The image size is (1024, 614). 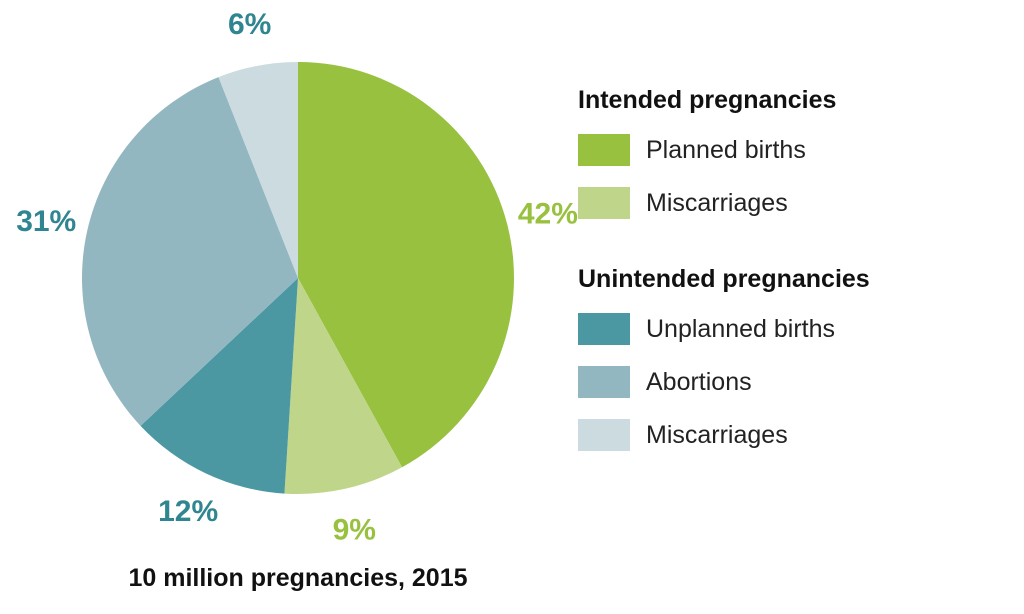 What do you see at coordinates (707, 100) in the screenshot?
I see `legend-group-title-intended: Intended pregnancies` at bounding box center [707, 100].